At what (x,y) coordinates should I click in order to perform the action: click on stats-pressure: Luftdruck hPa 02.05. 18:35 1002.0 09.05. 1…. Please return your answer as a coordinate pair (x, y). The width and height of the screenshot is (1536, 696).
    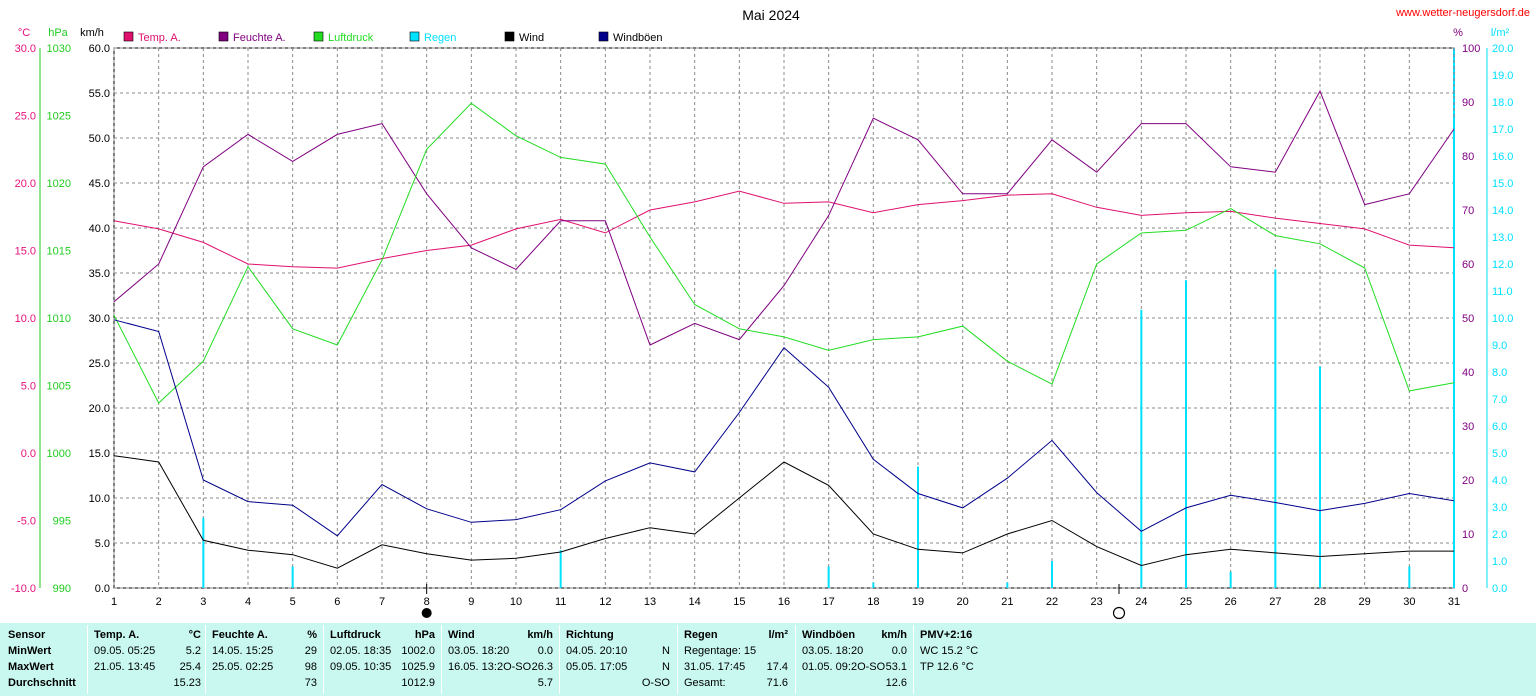
    Looking at the image, I should click on (382, 661).